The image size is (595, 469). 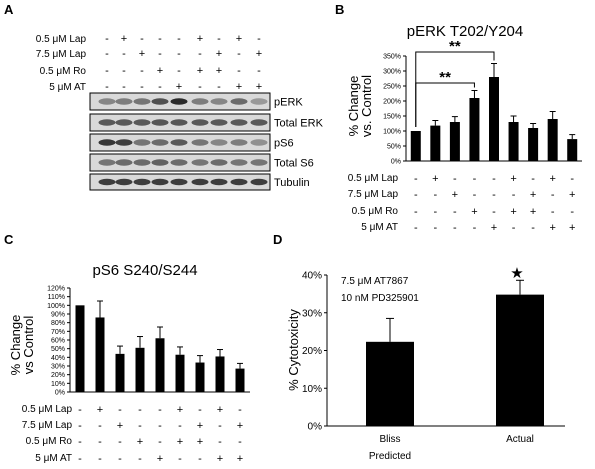 What do you see at coordinates (9, 239) in the screenshot?
I see `panel-letter-c: C` at bounding box center [9, 239].